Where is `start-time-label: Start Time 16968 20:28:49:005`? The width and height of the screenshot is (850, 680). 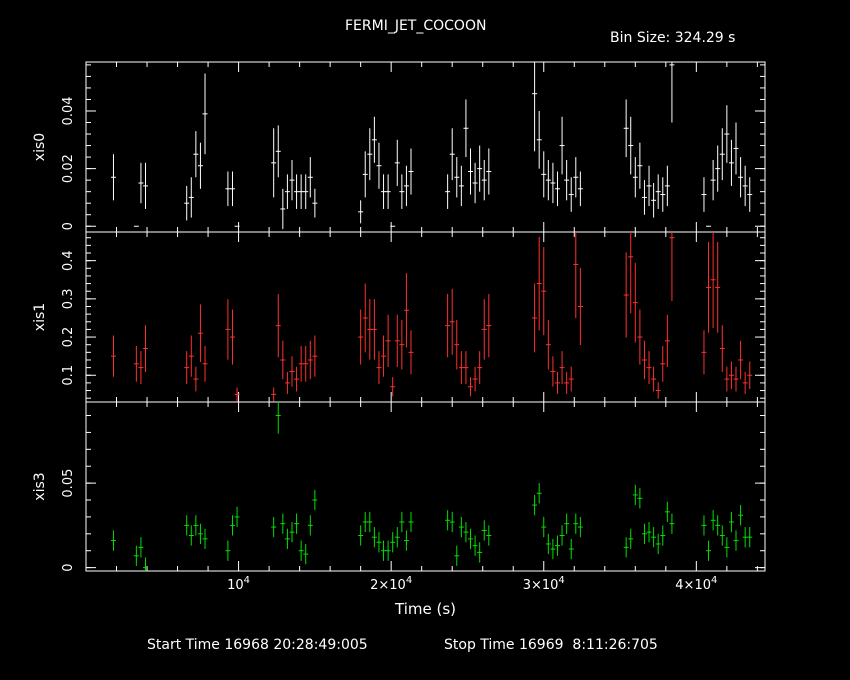
start-time-label: Start Time 16968 20:28:49:005 is located at coordinates (257, 645).